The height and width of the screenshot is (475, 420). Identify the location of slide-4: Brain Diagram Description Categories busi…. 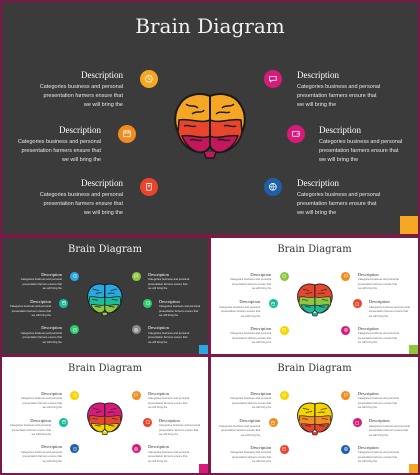
(105, 415).